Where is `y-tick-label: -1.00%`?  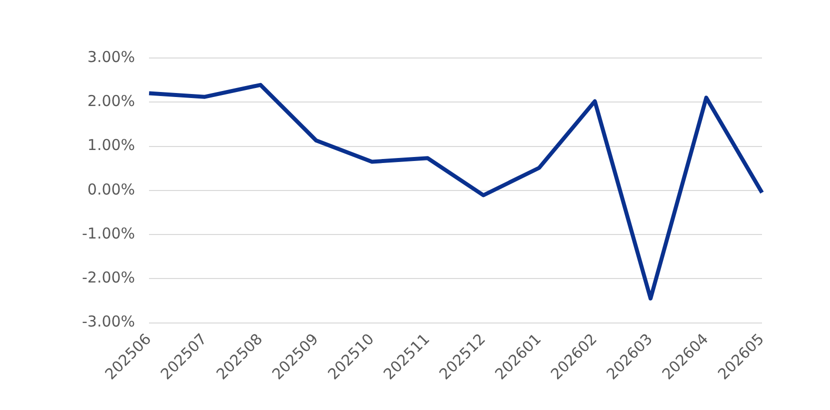
y-tick-label: -1.00% is located at coordinates (109, 233).